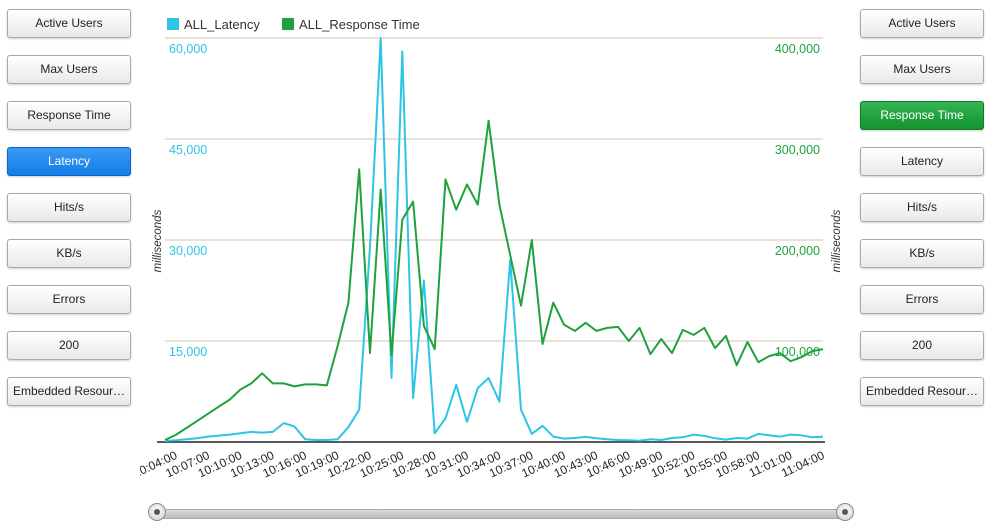 Image resolution: width=992 pixels, height=528 pixels. Describe the element at coordinates (922, 299) in the screenshot. I see `right-errors-button: Errors` at that location.